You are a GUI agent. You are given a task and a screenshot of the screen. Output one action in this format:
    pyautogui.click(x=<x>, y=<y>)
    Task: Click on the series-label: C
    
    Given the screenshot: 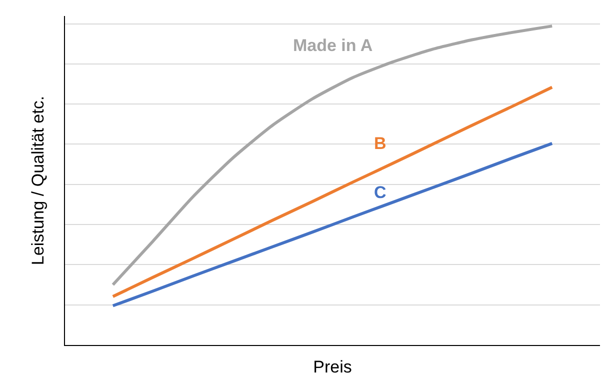 What is the action you would take?
    pyautogui.click(x=380, y=192)
    